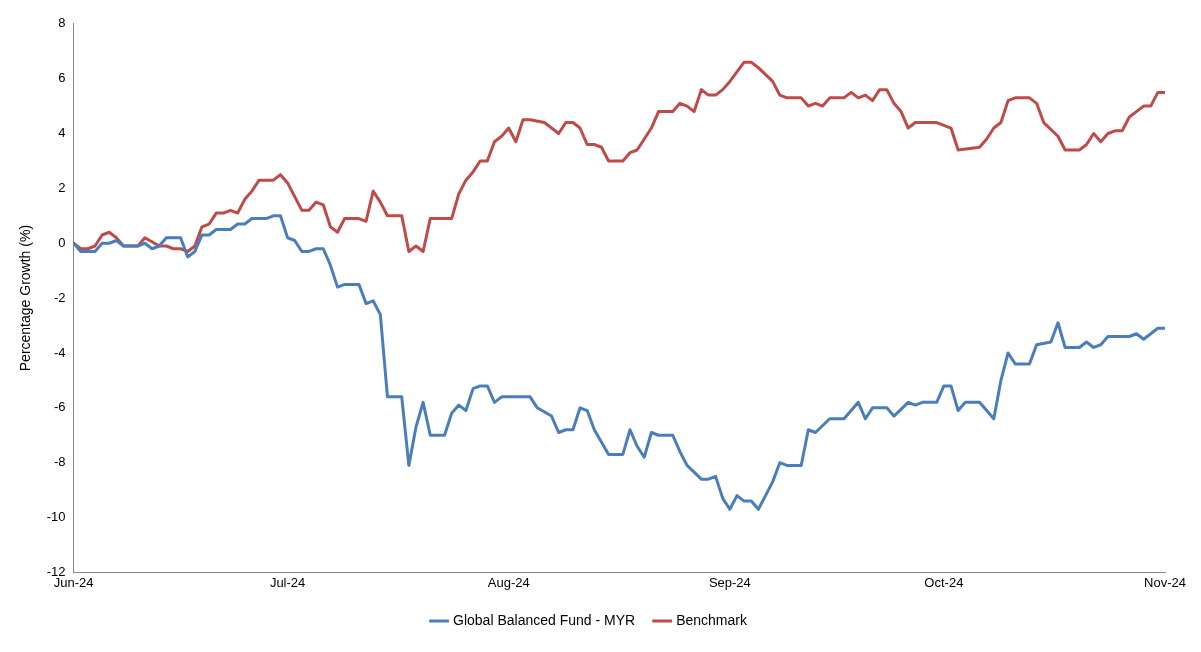 The height and width of the screenshot is (652, 1201). I want to click on y-tick-label: -6, so click(60, 407).